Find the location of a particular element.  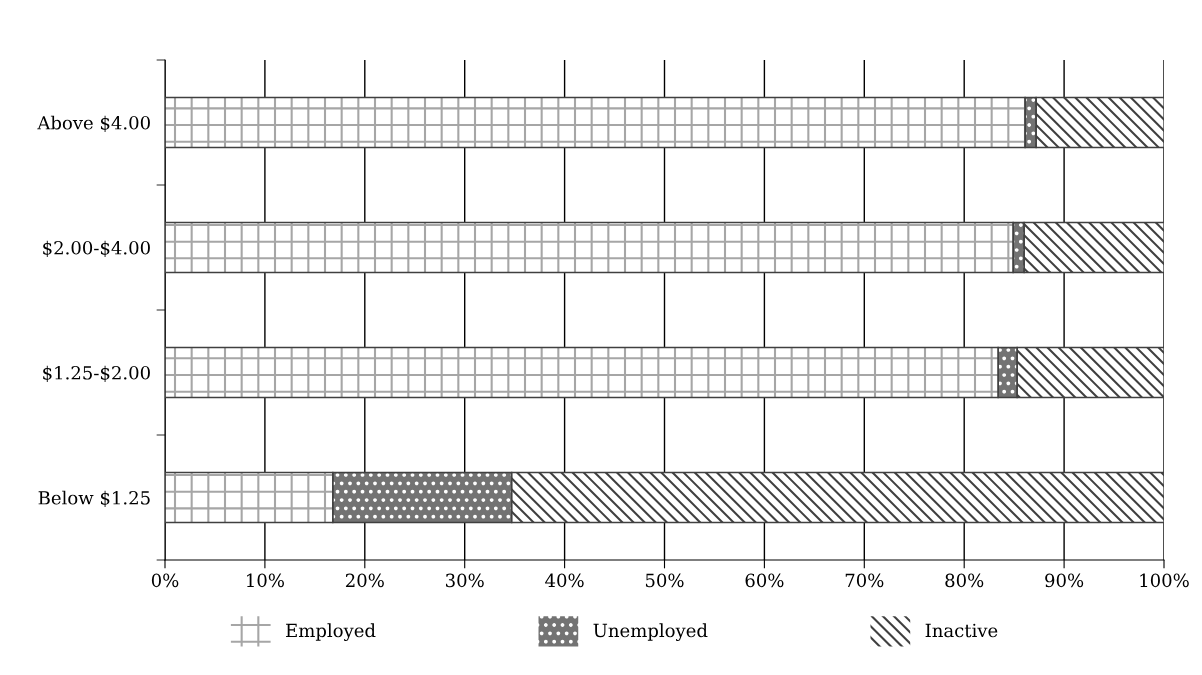

y-tick-label: Above $4.00 is located at coordinates (93, 124).